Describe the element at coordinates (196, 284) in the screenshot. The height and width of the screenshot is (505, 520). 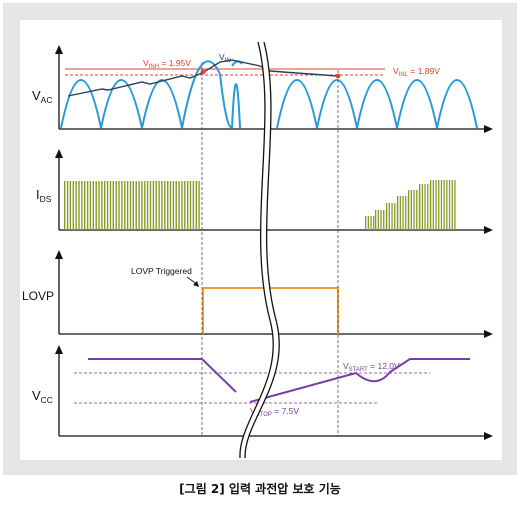
I see `lovp-triggered-arrowhead` at that location.